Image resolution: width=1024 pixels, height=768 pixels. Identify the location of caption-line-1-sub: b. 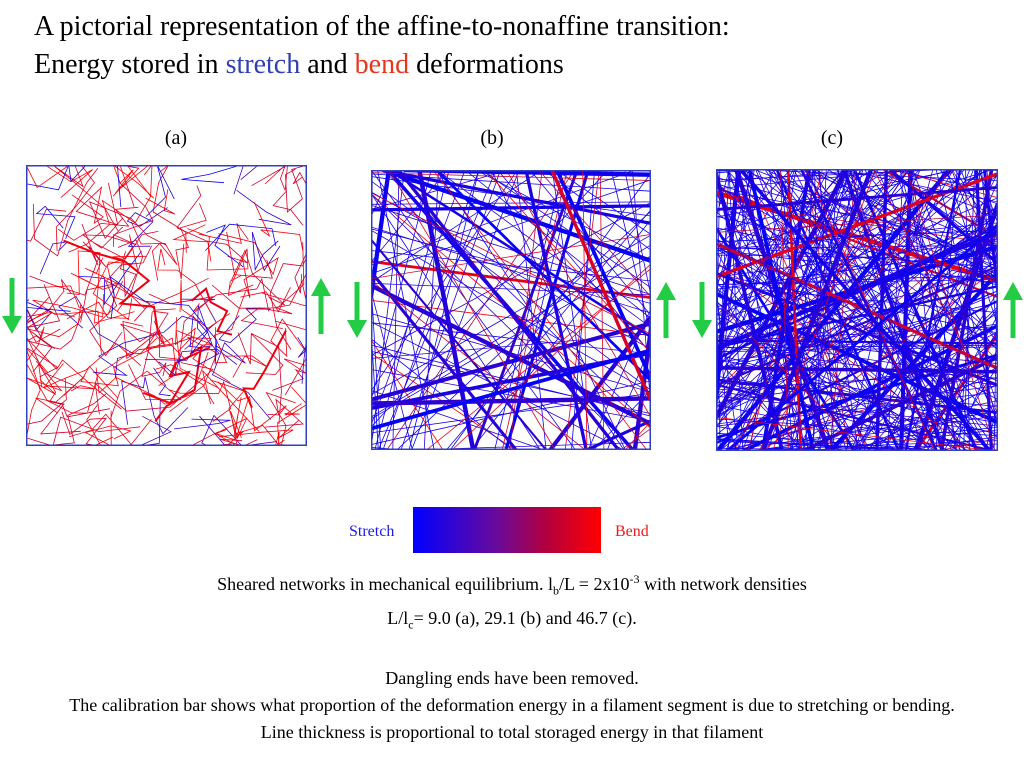
(555, 590).